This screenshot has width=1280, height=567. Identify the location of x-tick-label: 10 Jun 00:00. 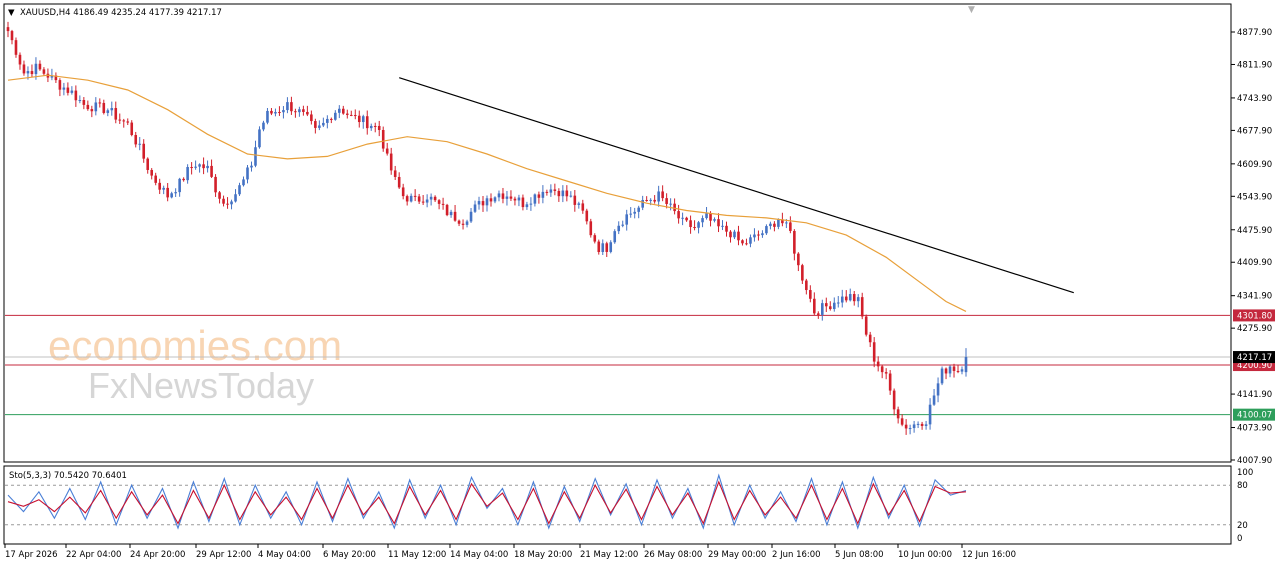
(925, 555).